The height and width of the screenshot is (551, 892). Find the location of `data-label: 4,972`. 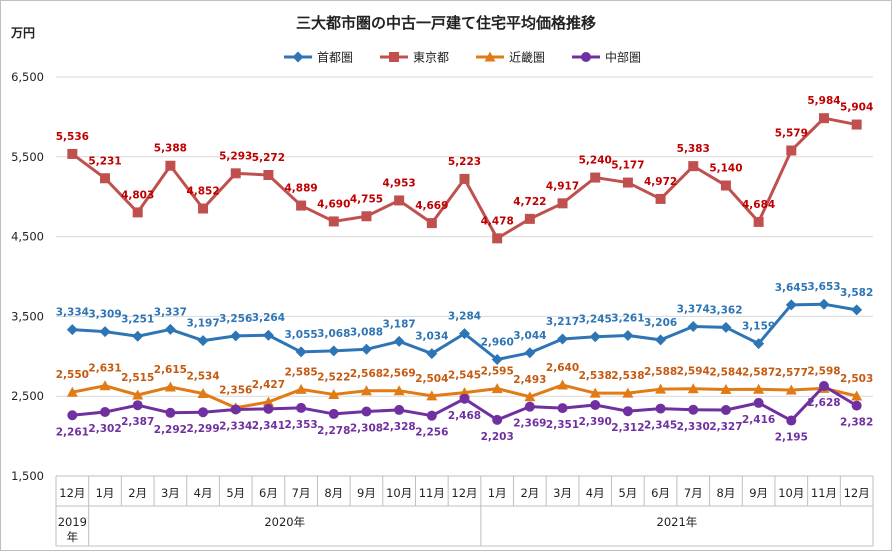

data-label: 4,972 is located at coordinates (660, 182).